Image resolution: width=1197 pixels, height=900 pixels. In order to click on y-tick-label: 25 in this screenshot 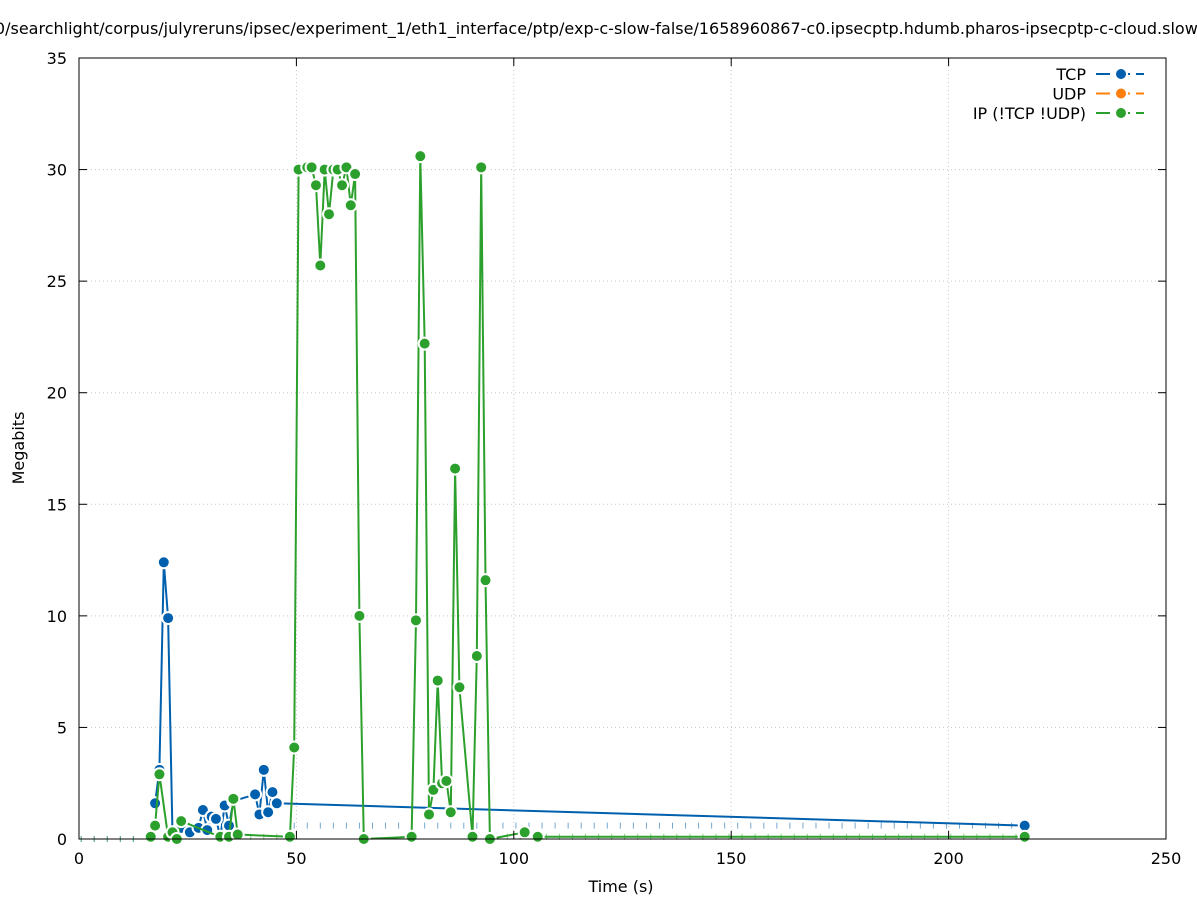, I will do `click(57, 281)`.